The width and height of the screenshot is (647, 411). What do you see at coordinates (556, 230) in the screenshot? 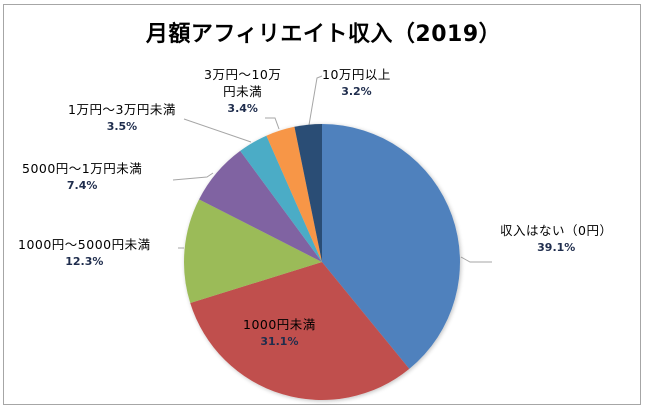
I see `category-label: 収入はない（0円）` at bounding box center [556, 230].